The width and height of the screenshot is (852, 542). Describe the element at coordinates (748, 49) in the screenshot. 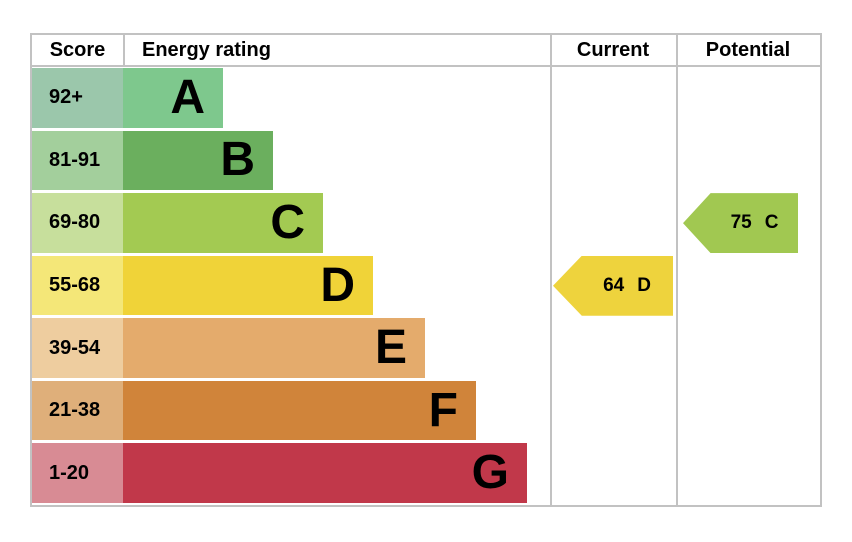

I see `header-potential: Potential` at that location.